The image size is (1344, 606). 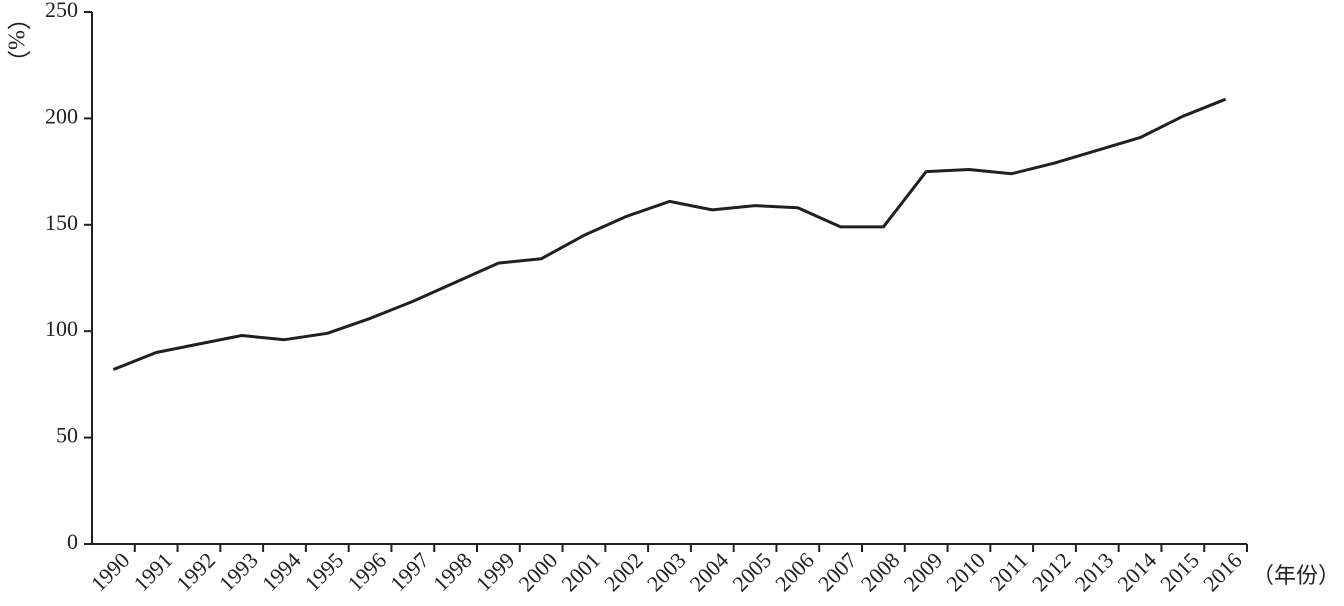 What do you see at coordinates (495, 571) in the screenshot?
I see `x-tick-label: 1999` at bounding box center [495, 571].